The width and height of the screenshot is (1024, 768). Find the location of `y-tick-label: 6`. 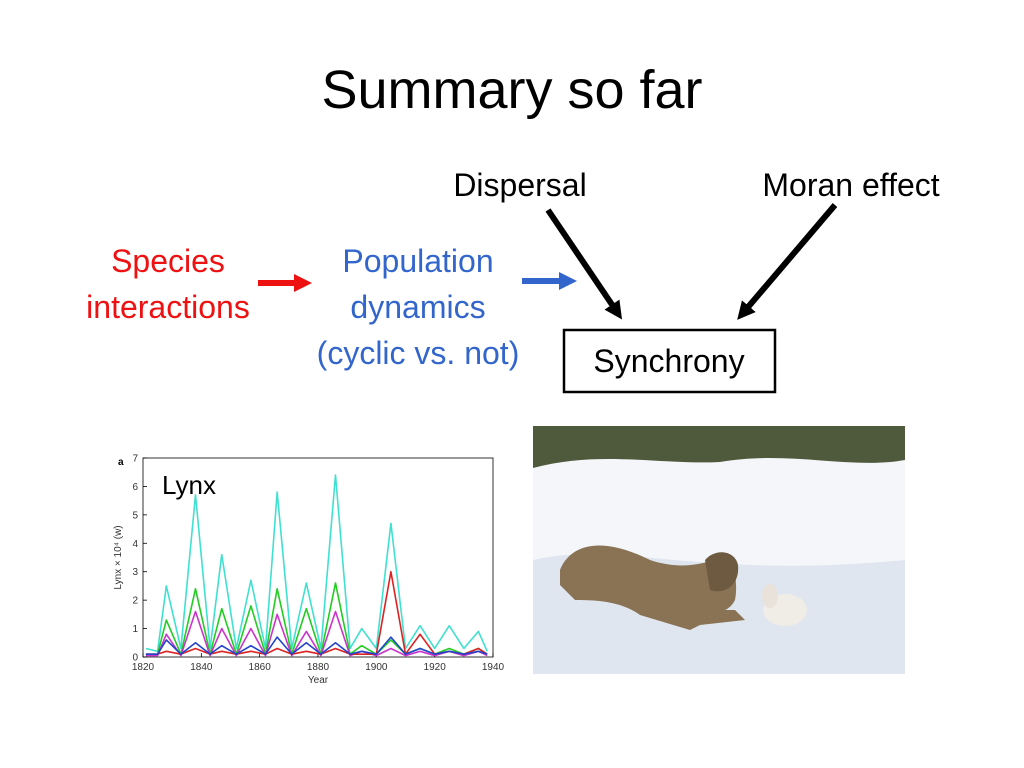

y-tick-label: 6 is located at coordinates (135, 487).